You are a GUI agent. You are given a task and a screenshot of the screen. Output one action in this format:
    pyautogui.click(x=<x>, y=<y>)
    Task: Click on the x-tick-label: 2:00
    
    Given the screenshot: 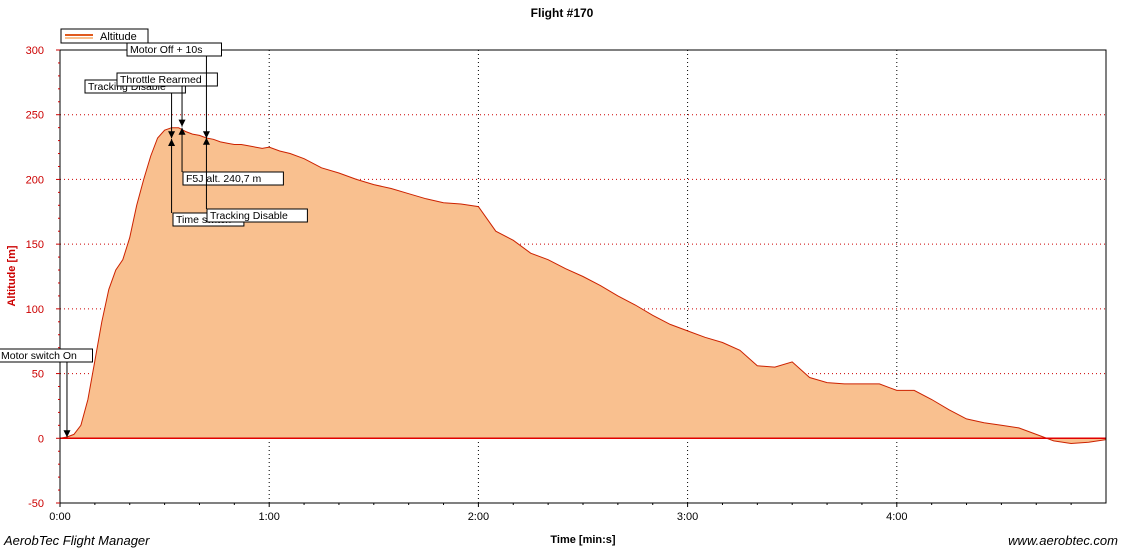 What is the action you would take?
    pyautogui.click(x=478, y=517)
    